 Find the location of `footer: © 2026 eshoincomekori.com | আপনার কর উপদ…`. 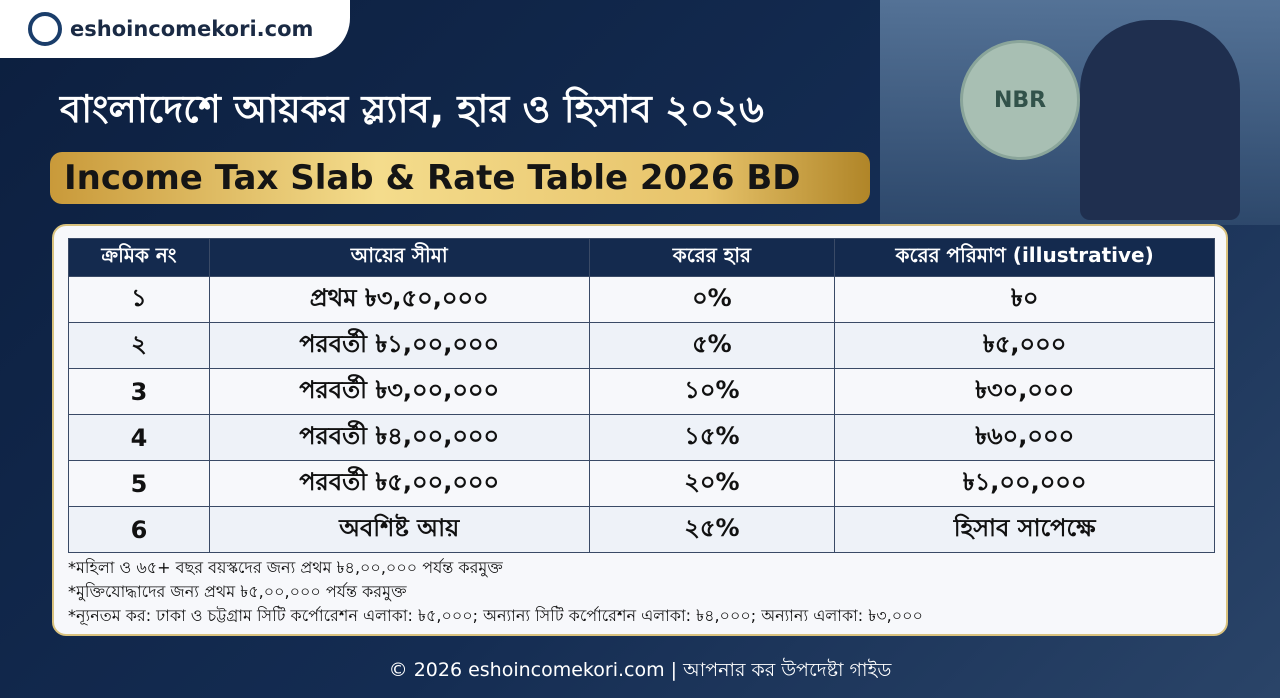

footer: © 2026 eshoincomekori.com | আপনার কর উপদ… is located at coordinates (640, 670).